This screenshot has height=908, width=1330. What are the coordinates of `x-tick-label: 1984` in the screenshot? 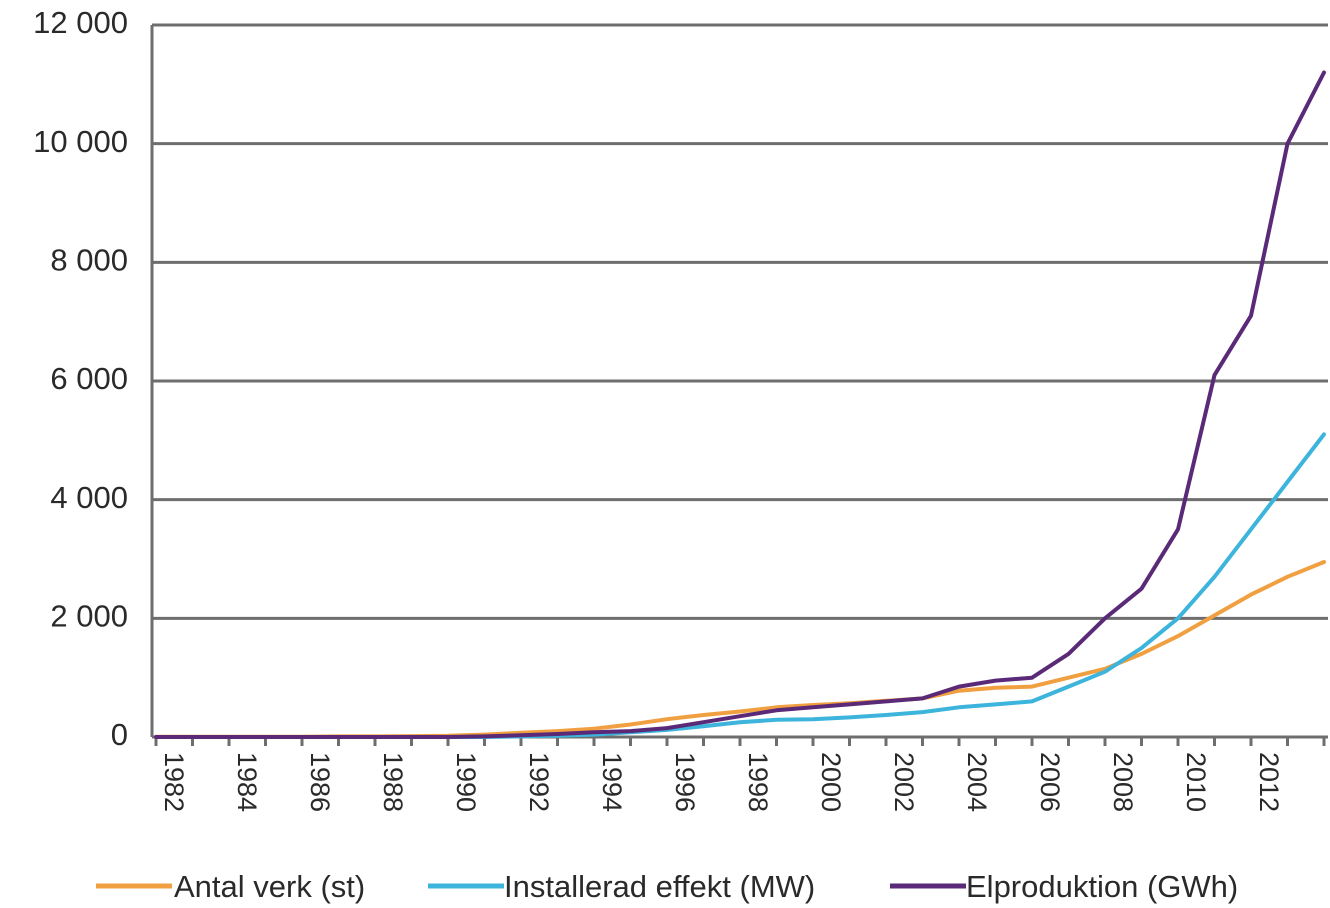 It's located at (247, 782).